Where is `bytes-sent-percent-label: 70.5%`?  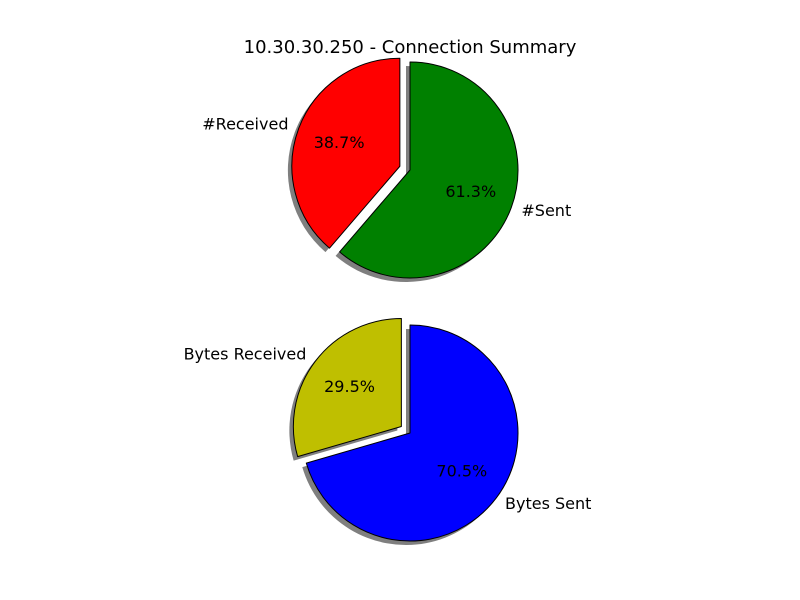 bytes-sent-percent-label: 70.5% is located at coordinates (461, 470).